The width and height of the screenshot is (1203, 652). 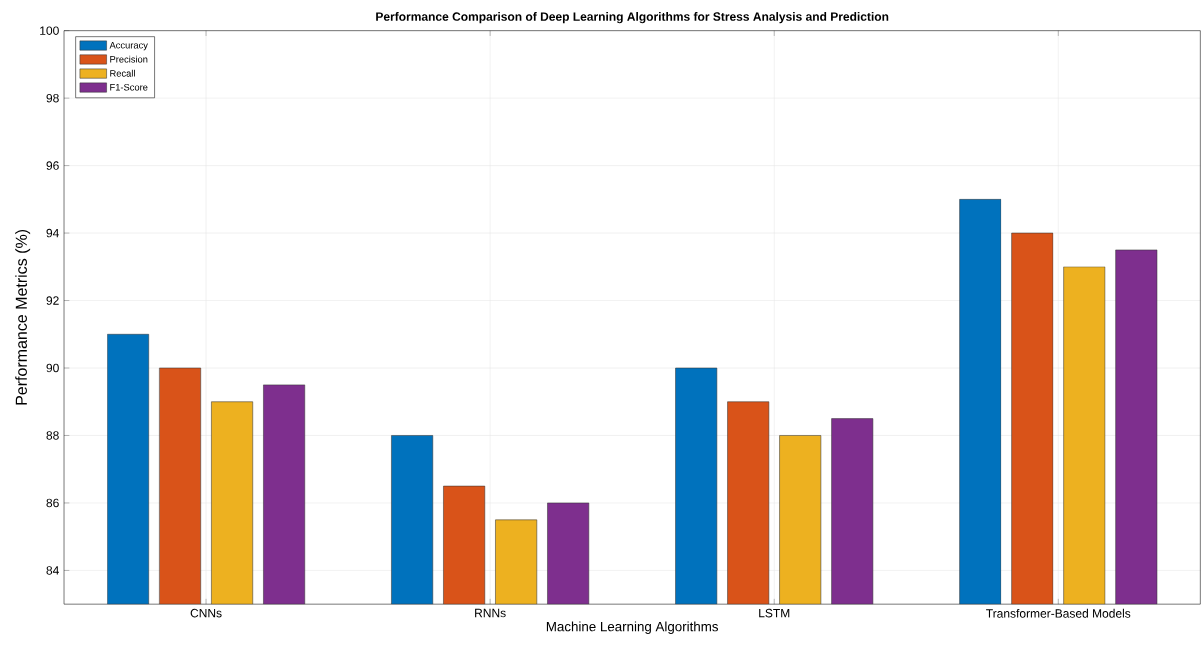 What do you see at coordinates (23, 317) in the screenshot?
I see `y-axis-title: Performance Metrics (%)` at bounding box center [23, 317].